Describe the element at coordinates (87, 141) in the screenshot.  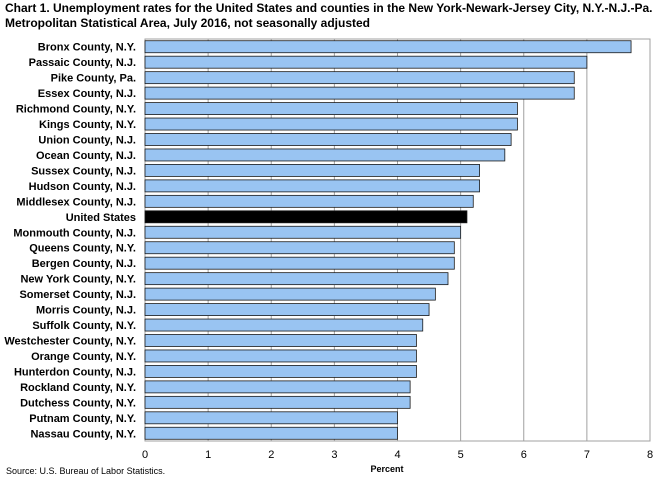
I see `category-label: Union County, N.J.` at that location.